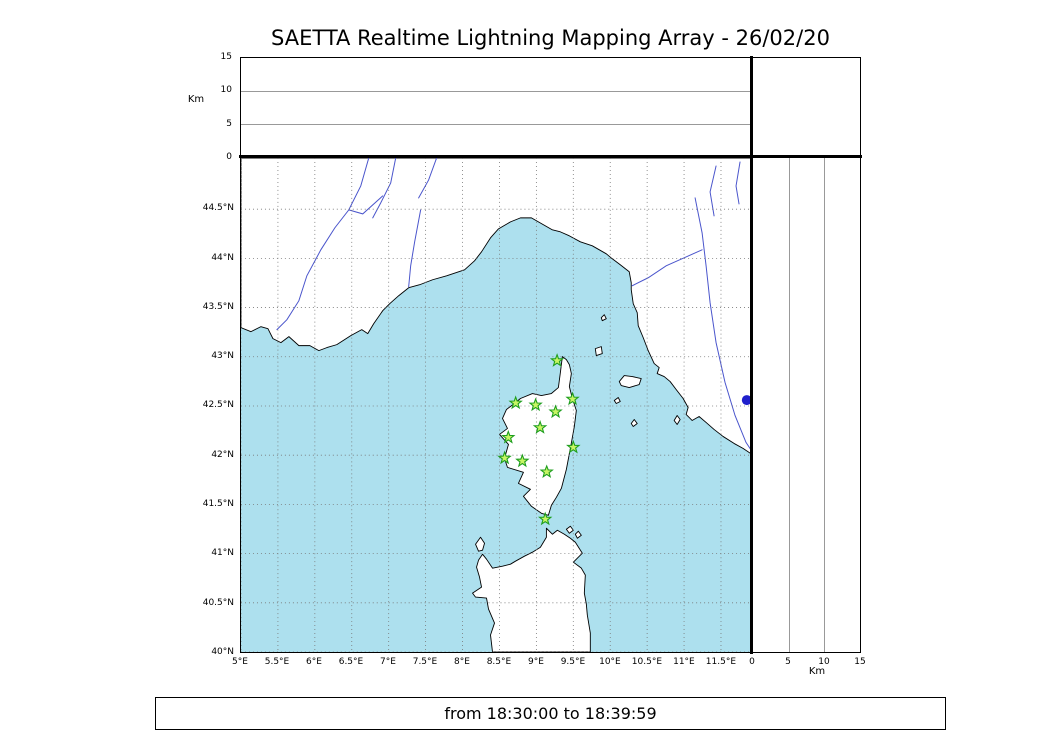  Describe the element at coordinates (598, 351) in the screenshot. I see `island-capraia` at that location.